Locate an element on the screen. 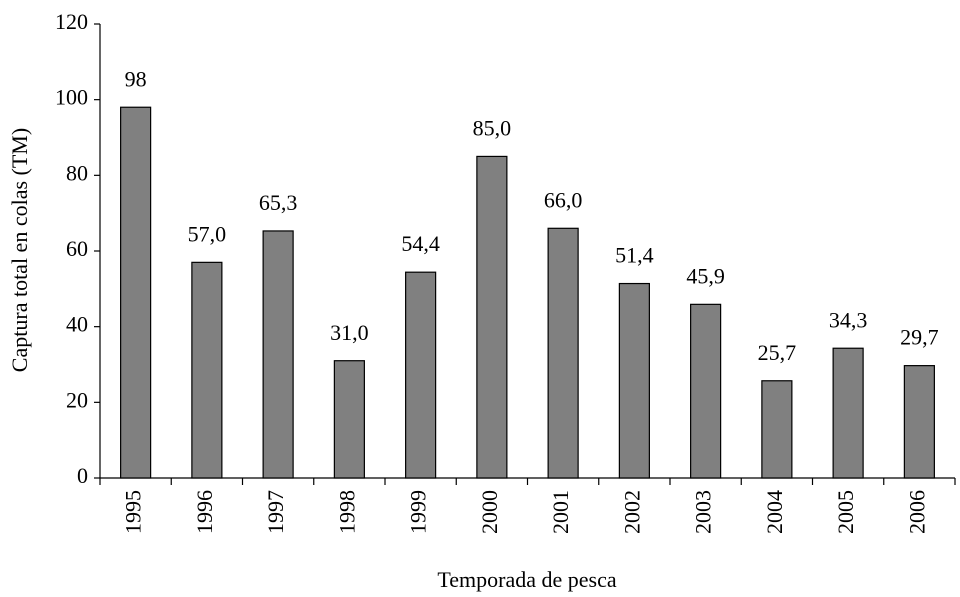 The height and width of the screenshot is (597, 960). data-label: 66,0 is located at coordinates (563, 199).